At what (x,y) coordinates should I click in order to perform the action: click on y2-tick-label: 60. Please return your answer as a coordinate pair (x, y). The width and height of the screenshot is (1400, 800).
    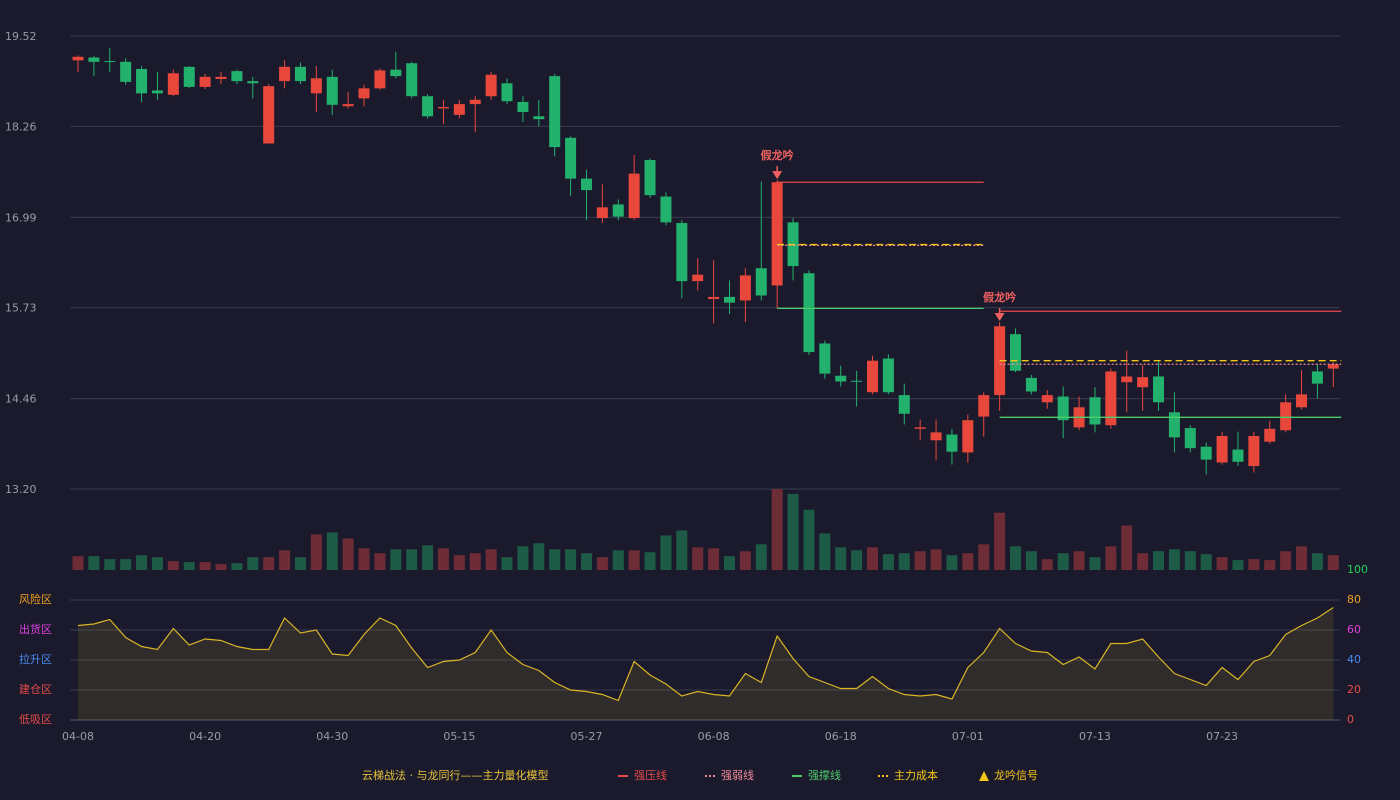
    Looking at the image, I should click on (1354, 629).